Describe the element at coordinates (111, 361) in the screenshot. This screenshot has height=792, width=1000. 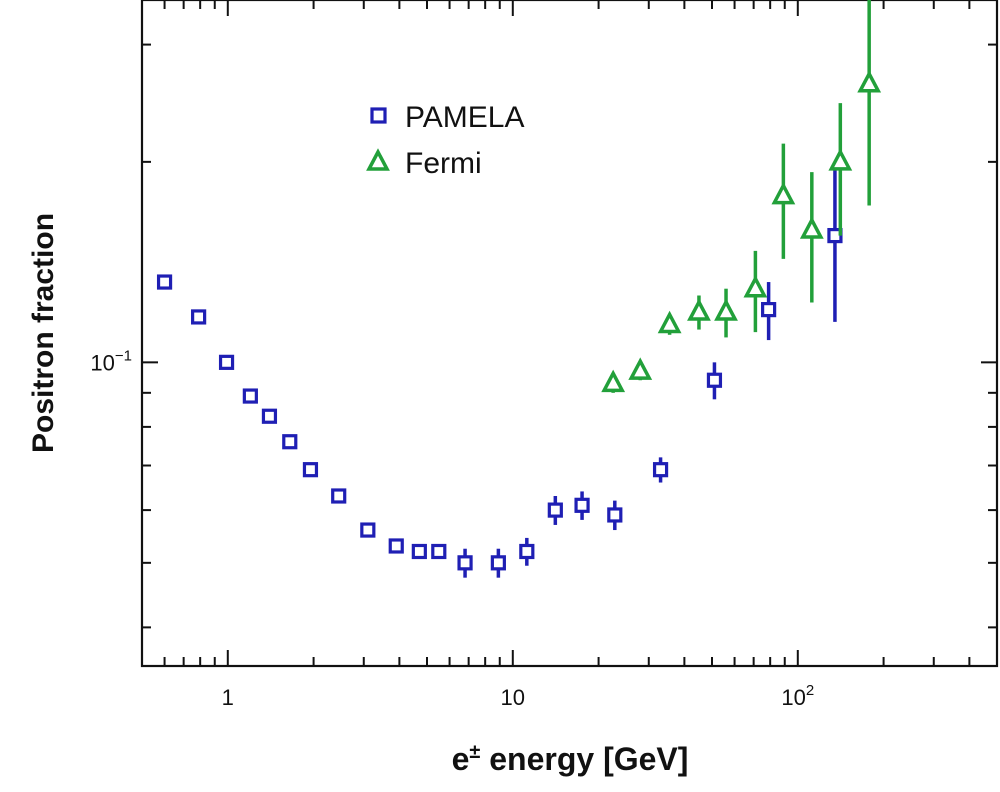
I see `y-tick-label: 10−1` at that location.